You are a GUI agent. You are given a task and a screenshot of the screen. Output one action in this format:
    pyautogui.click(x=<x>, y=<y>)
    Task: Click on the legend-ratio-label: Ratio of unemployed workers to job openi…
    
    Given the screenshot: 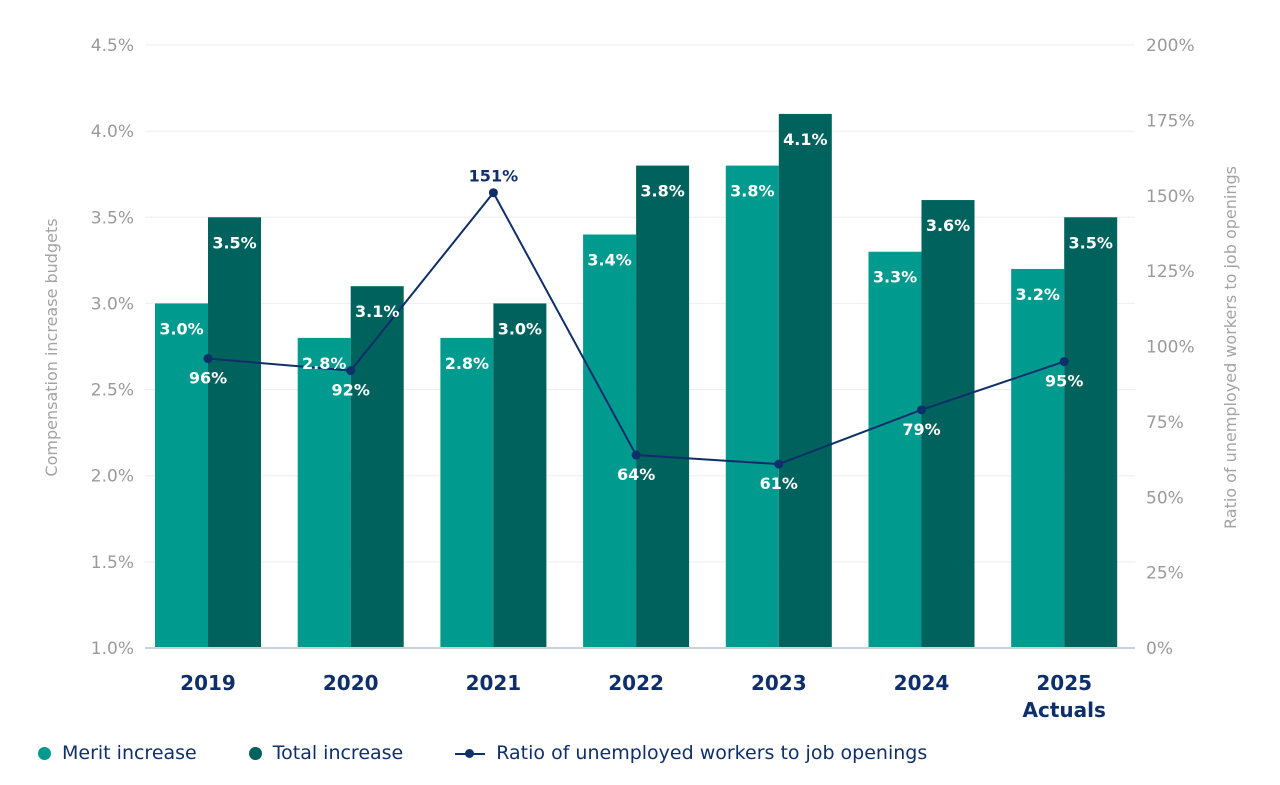 What is the action you would take?
    pyautogui.click(x=712, y=753)
    